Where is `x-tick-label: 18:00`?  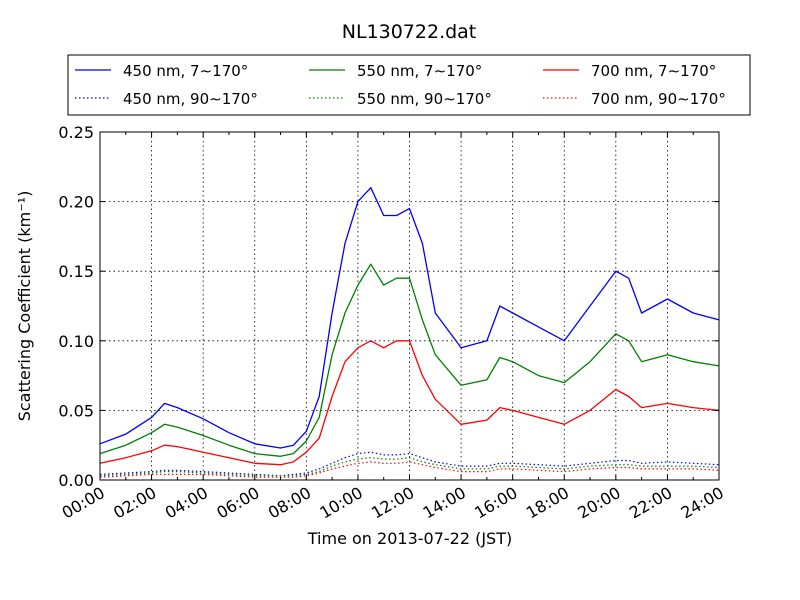 x-tick-label: 18:00 is located at coordinates (547, 503).